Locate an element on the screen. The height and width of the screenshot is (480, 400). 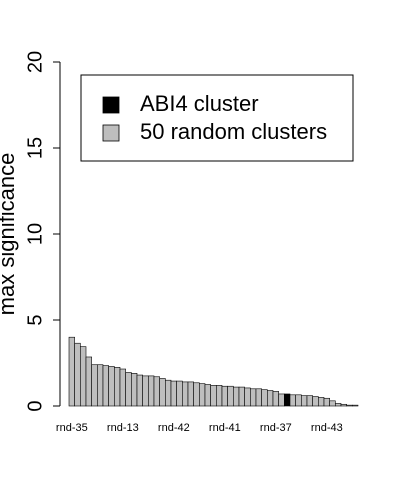
y-axis-label: max significance is located at coordinates (9, 234).